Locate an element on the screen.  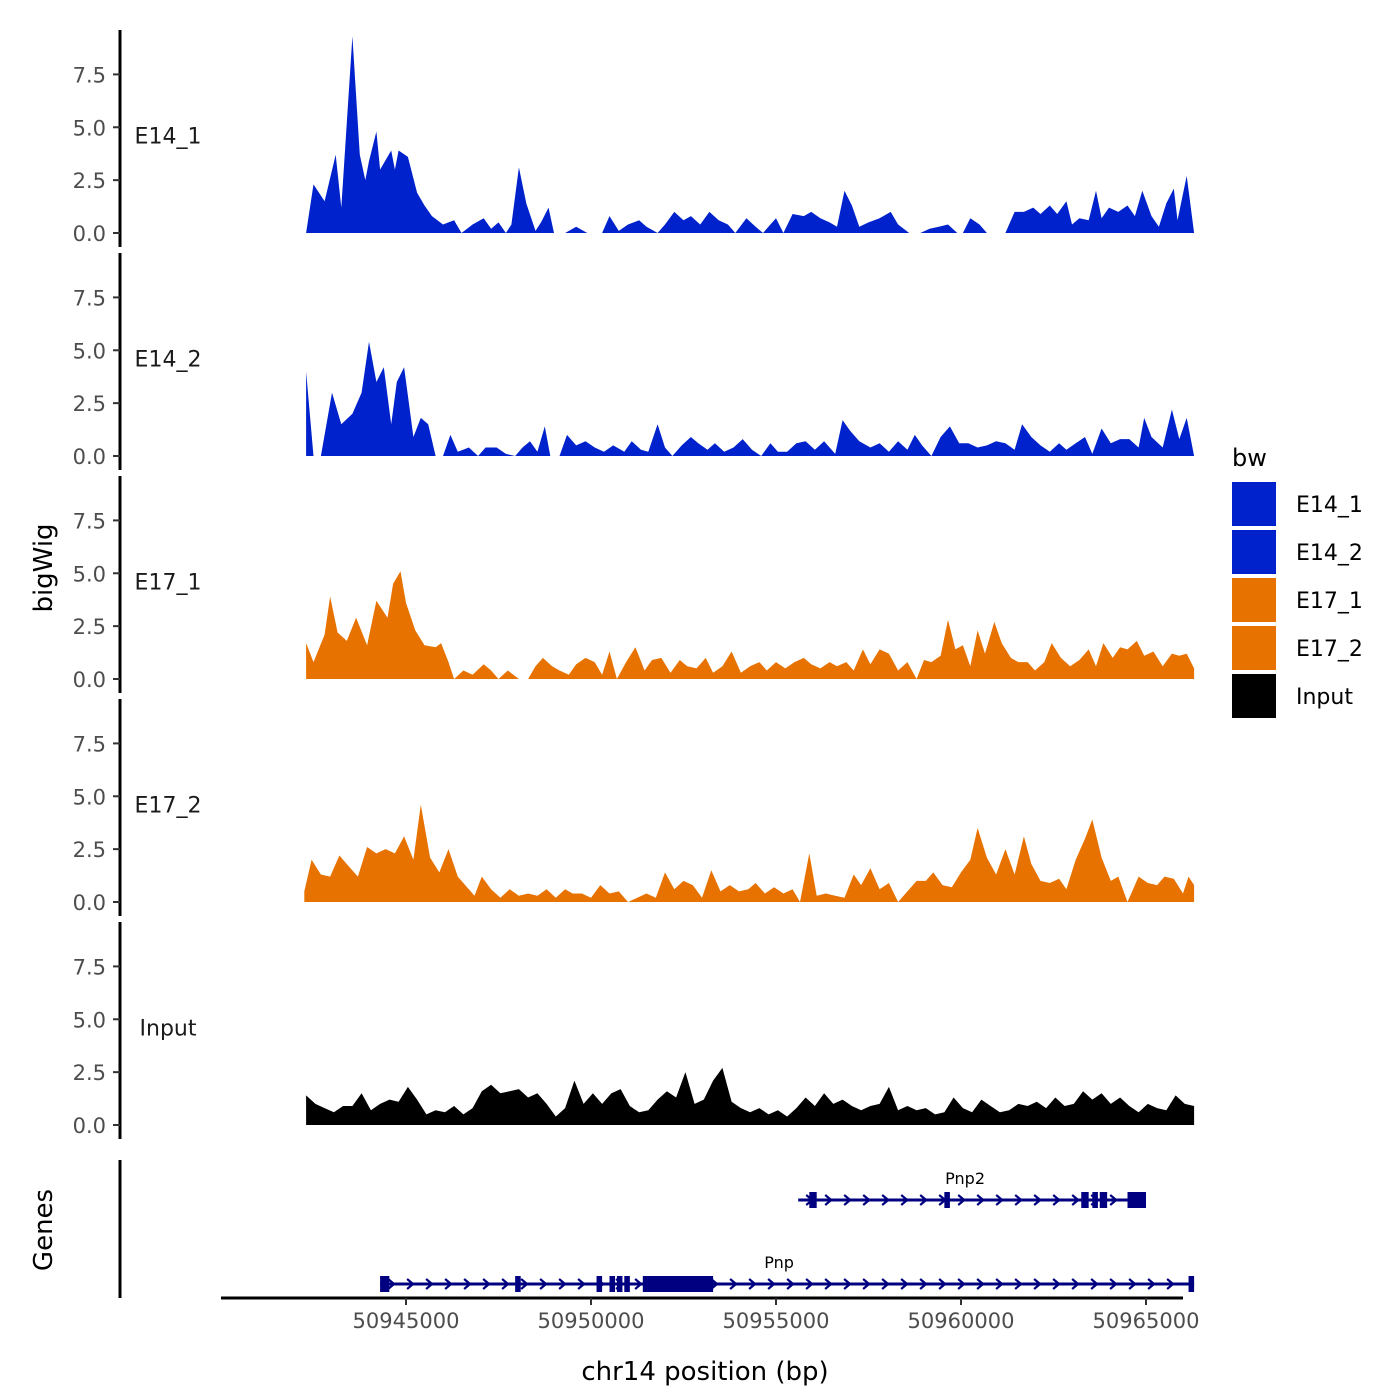
legend-label: E14_2 is located at coordinates (1329, 553).